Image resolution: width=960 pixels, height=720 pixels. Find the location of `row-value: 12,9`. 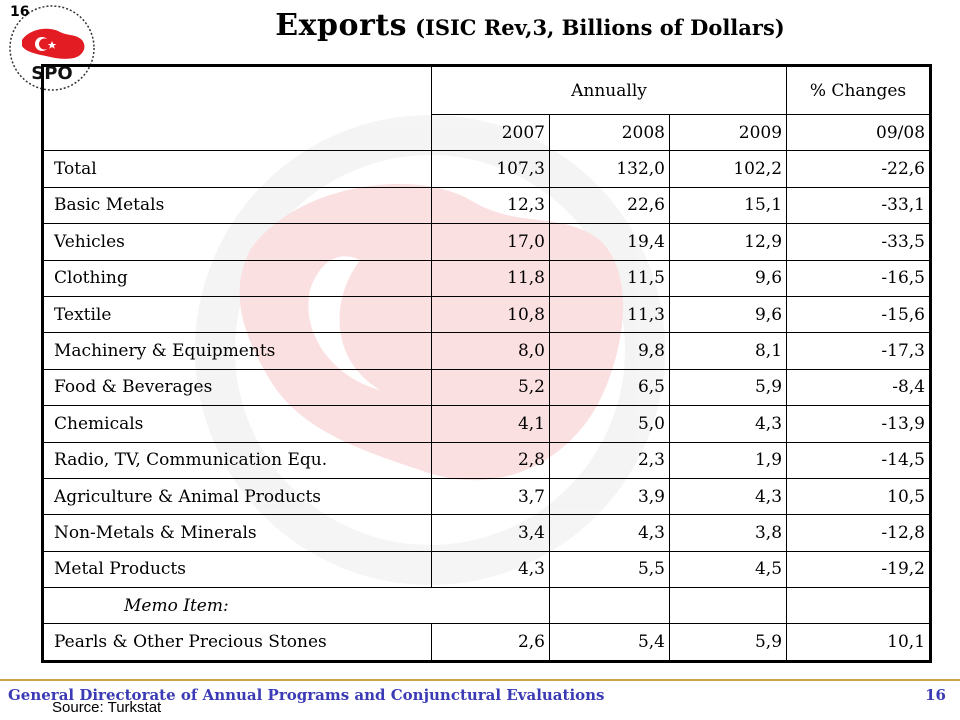

row-value: 12,9 is located at coordinates (728, 242).